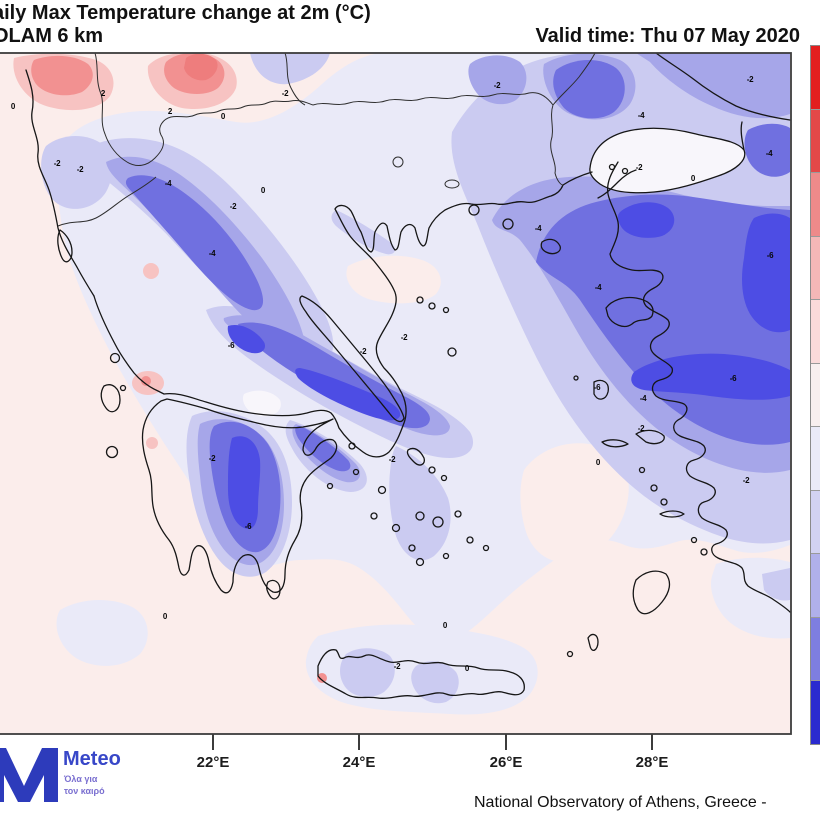 This screenshot has height=820, width=820. Describe the element at coordinates (421, 674) in the screenshot. I see `coastline-crete` at that location.